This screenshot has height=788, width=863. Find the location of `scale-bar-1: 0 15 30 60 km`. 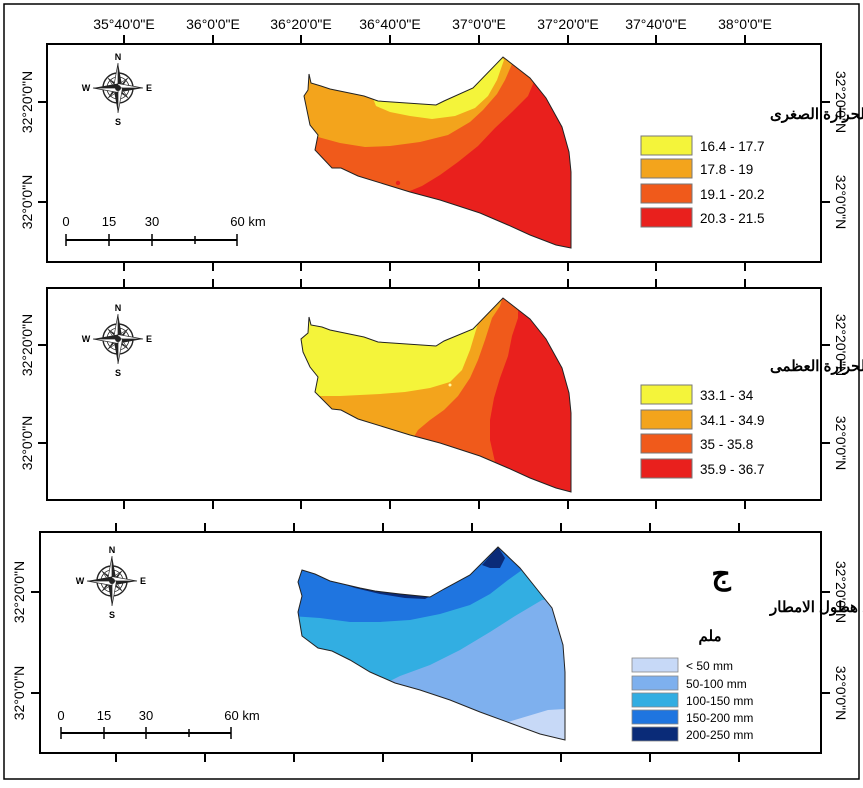

scale-bar-1: 0 15 30 60 km is located at coordinates (164, 230).